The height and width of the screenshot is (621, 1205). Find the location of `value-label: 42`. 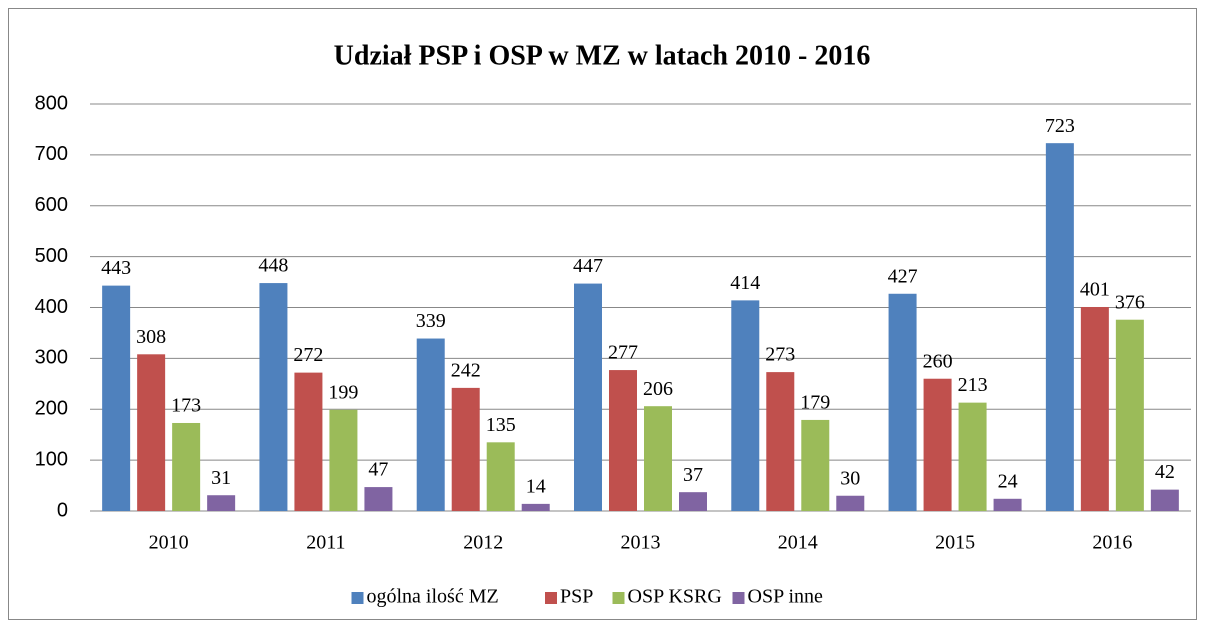

value-label: 42 is located at coordinates (1165, 472).